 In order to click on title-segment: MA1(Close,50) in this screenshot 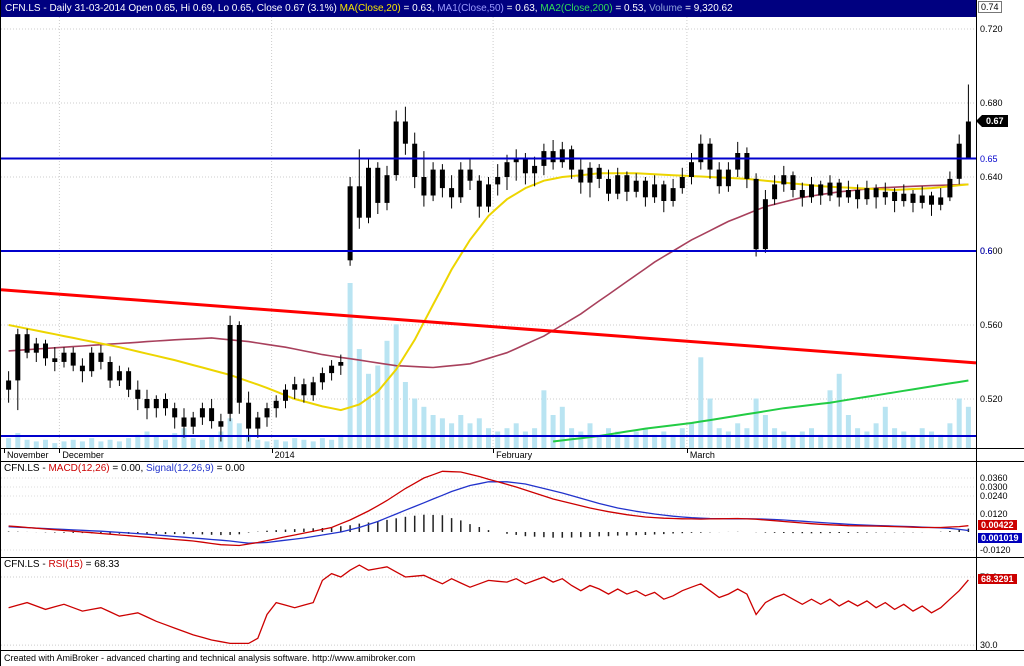, I will do `click(470, 8)`.